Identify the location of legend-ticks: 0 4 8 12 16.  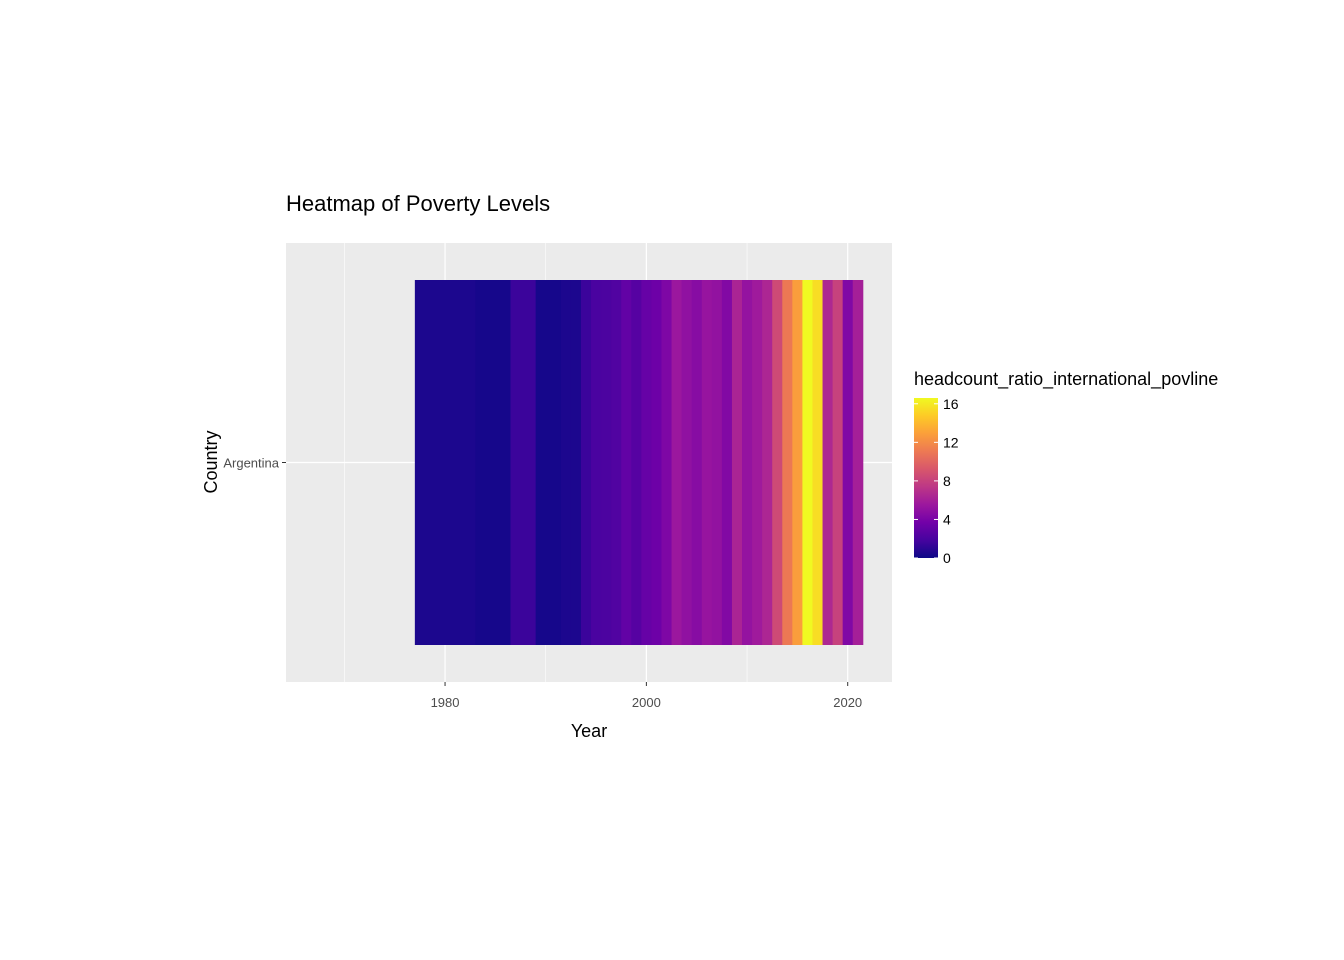
(936, 481).